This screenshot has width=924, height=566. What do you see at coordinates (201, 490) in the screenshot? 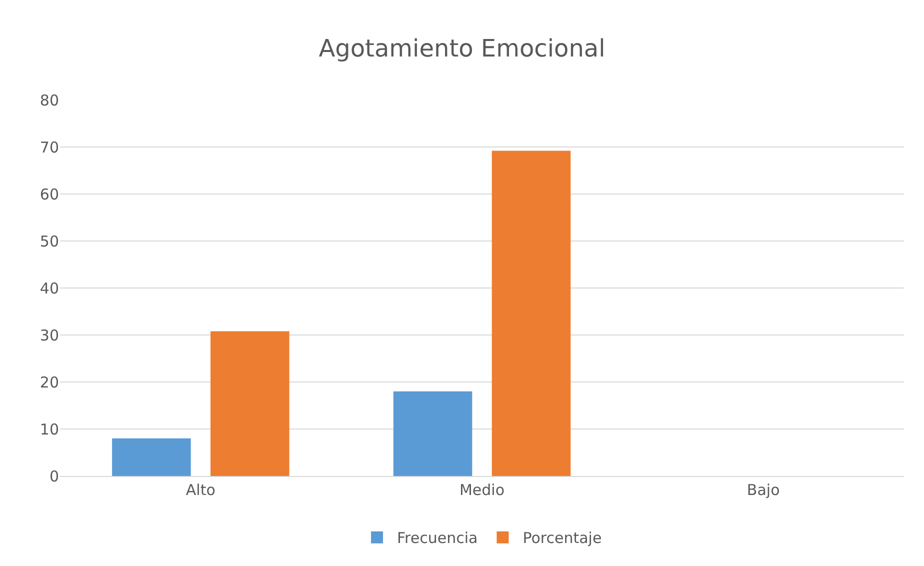
I see `x-tick-label: Alto` at bounding box center [201, 490].